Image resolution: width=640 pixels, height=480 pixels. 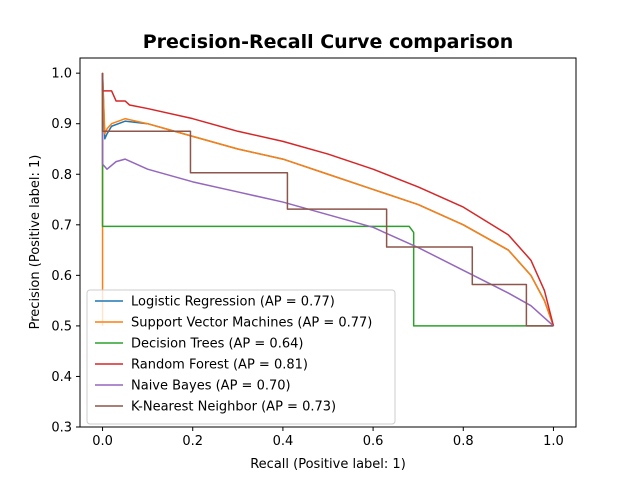 I want to click on y-tick-label: 0.5, so click(x=61, y=326).